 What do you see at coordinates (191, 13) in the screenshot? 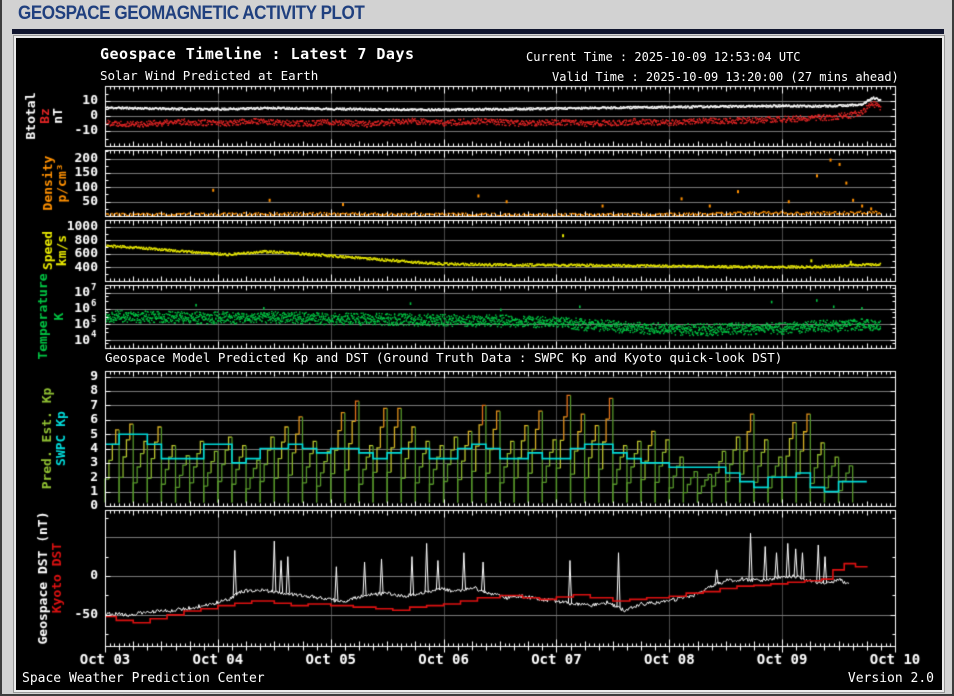
I see `page-title: GEOSPACE GEOMAGNETIC ACTIVITY PLOT` at bounding box center [191, 13].